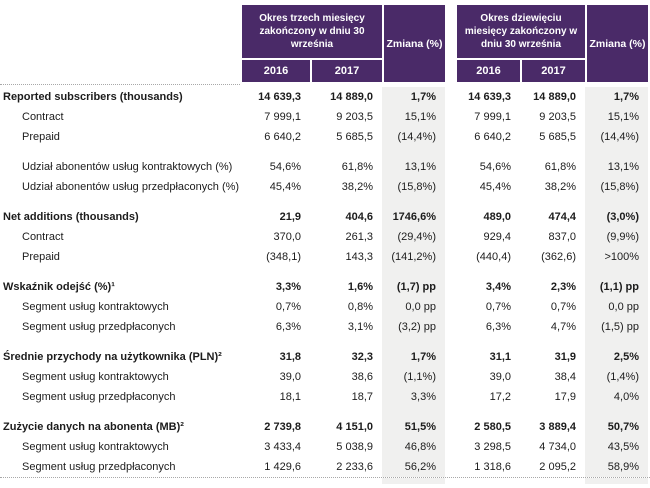 The image size is (650, 488). I want to click on cell-value: 13,1%, so click(623, 167).